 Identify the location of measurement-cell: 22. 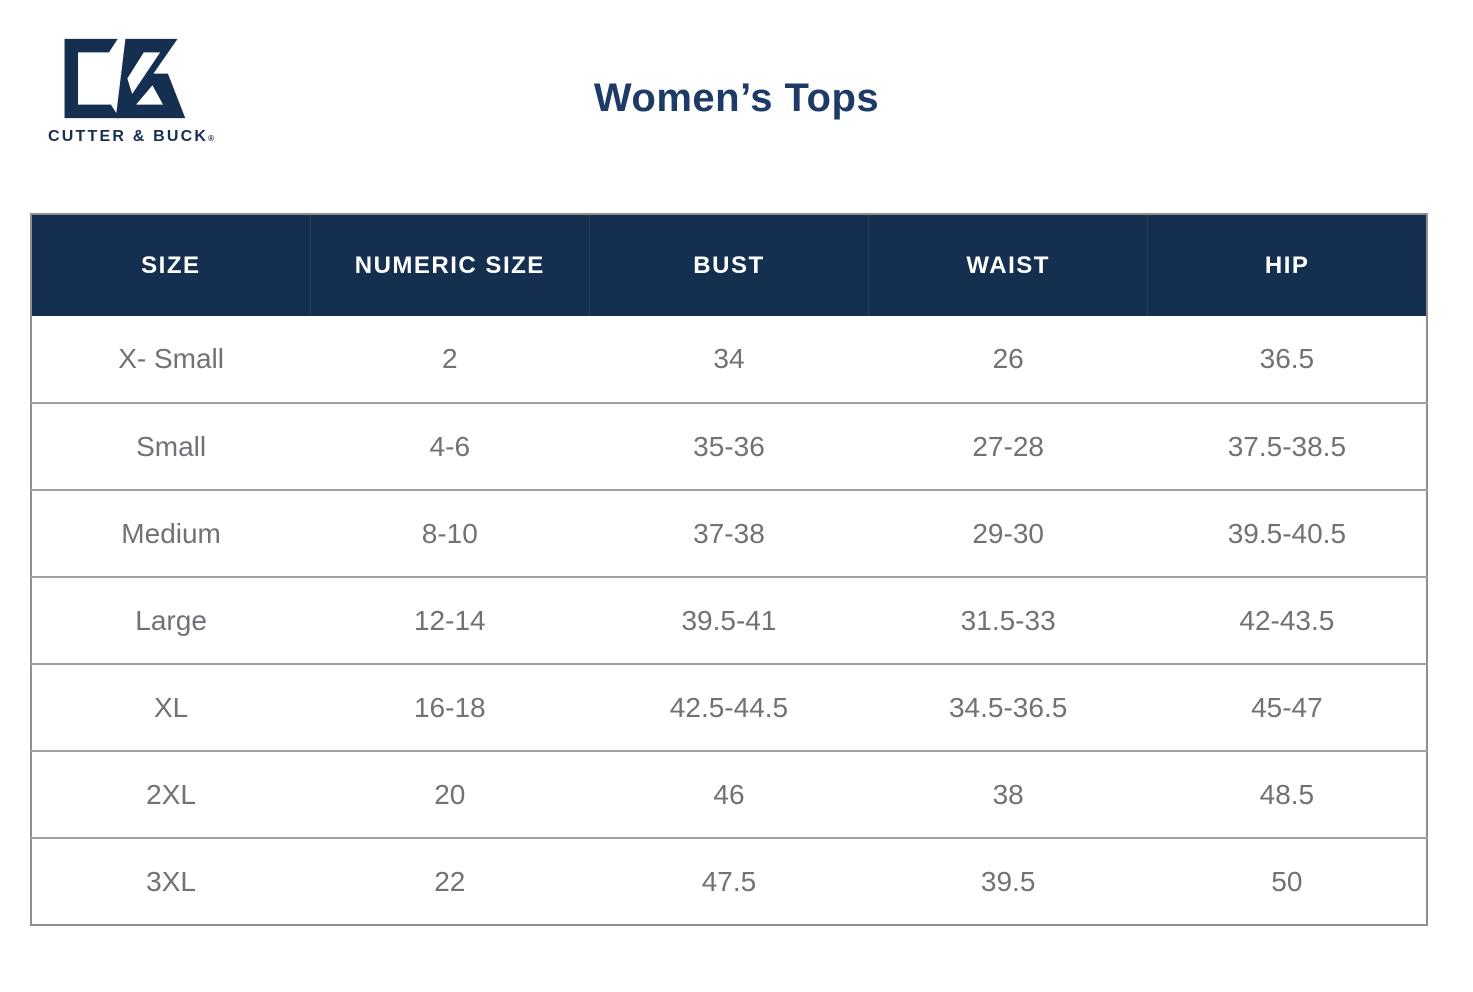
(450, 881).